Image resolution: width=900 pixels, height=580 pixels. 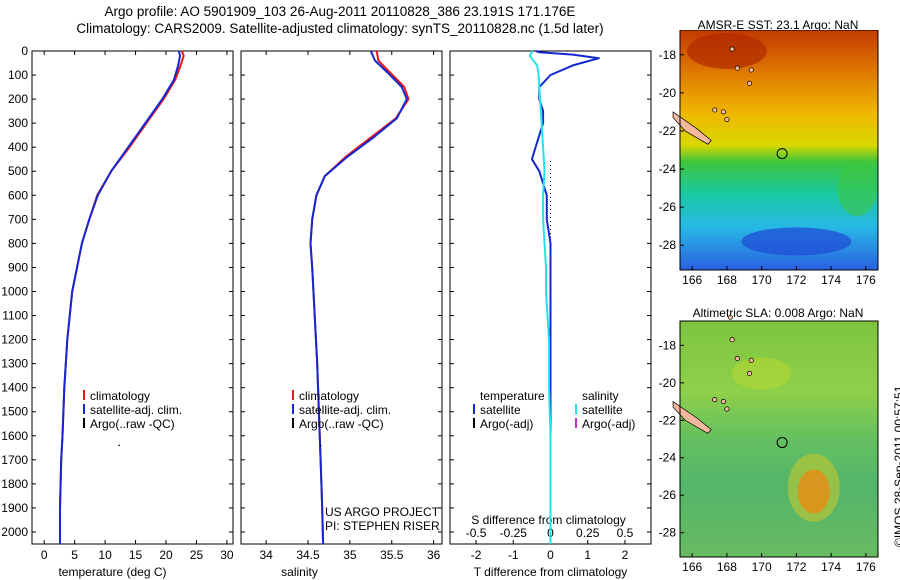 I want to click on sla-lat-label: -24, so click(x=668, y=458).